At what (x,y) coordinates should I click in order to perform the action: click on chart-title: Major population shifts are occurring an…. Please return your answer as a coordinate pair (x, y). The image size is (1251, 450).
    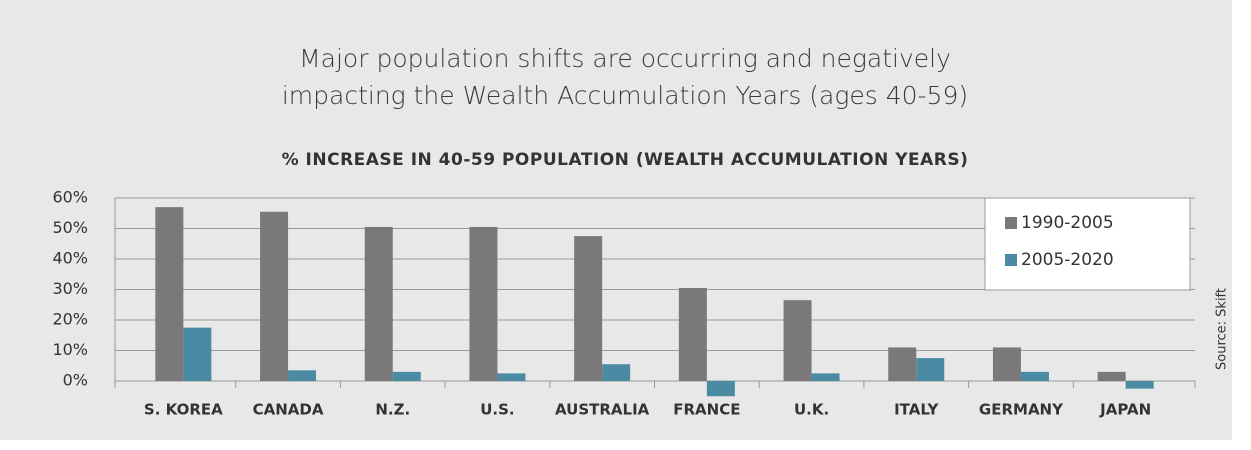
    Looking at the image, I should click on (625, 58).